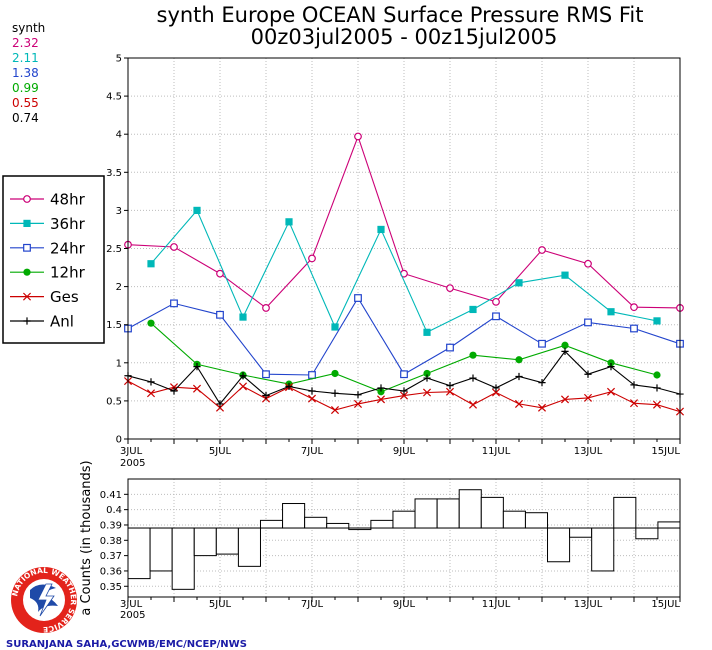 This screenshot has height=650, width=712. I want to click on count-chart-bars, so click(404, 539).